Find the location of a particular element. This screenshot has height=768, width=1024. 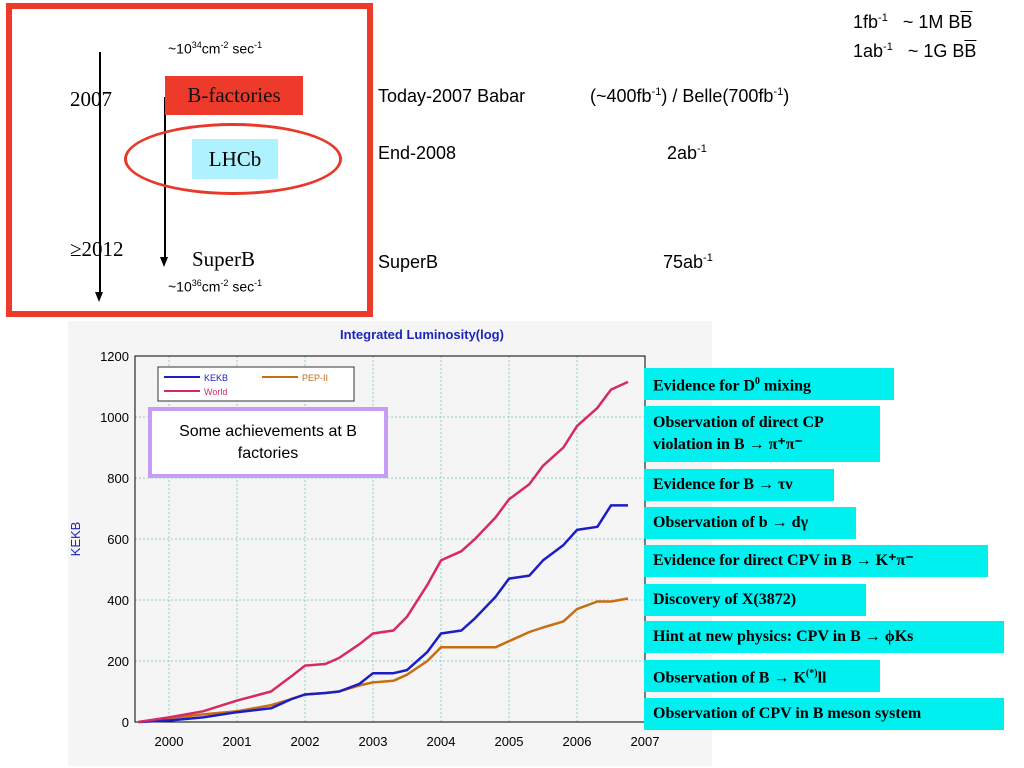

x-tick-label: 2002 is located at coordinates (305, 741).